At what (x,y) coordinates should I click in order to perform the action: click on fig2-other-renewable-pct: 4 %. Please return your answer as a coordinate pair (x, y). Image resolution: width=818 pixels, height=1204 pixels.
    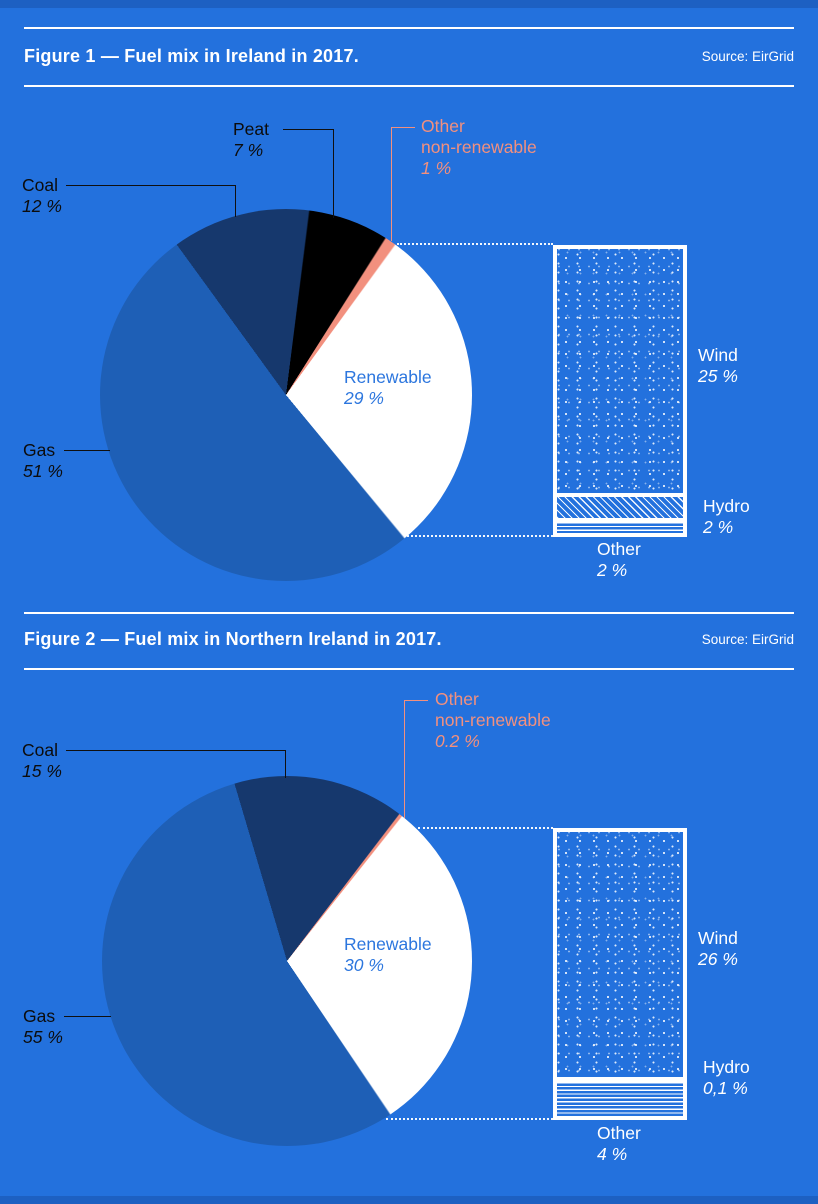
    Looking at the image, I should click on (612, 1154).